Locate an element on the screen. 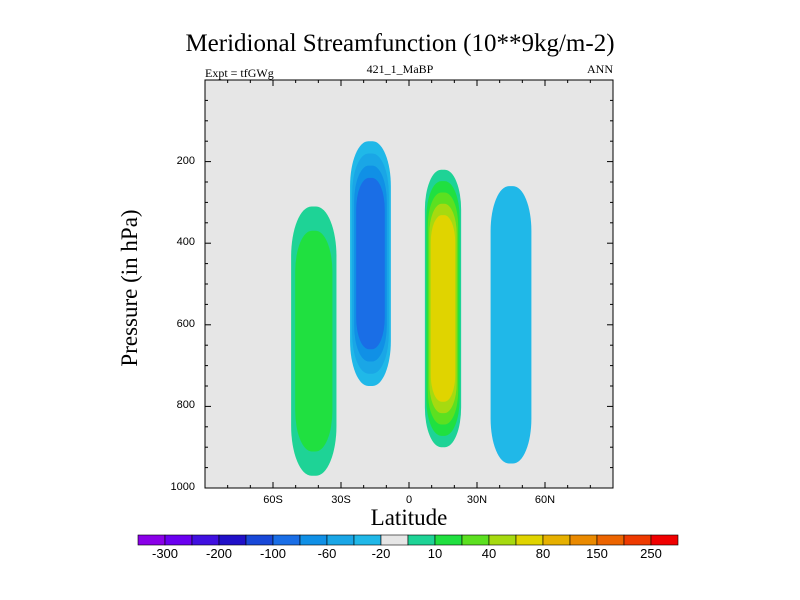 This screenshot has height=600, width=800. northern-ferrel-cell is located at coordinates (511, 325).